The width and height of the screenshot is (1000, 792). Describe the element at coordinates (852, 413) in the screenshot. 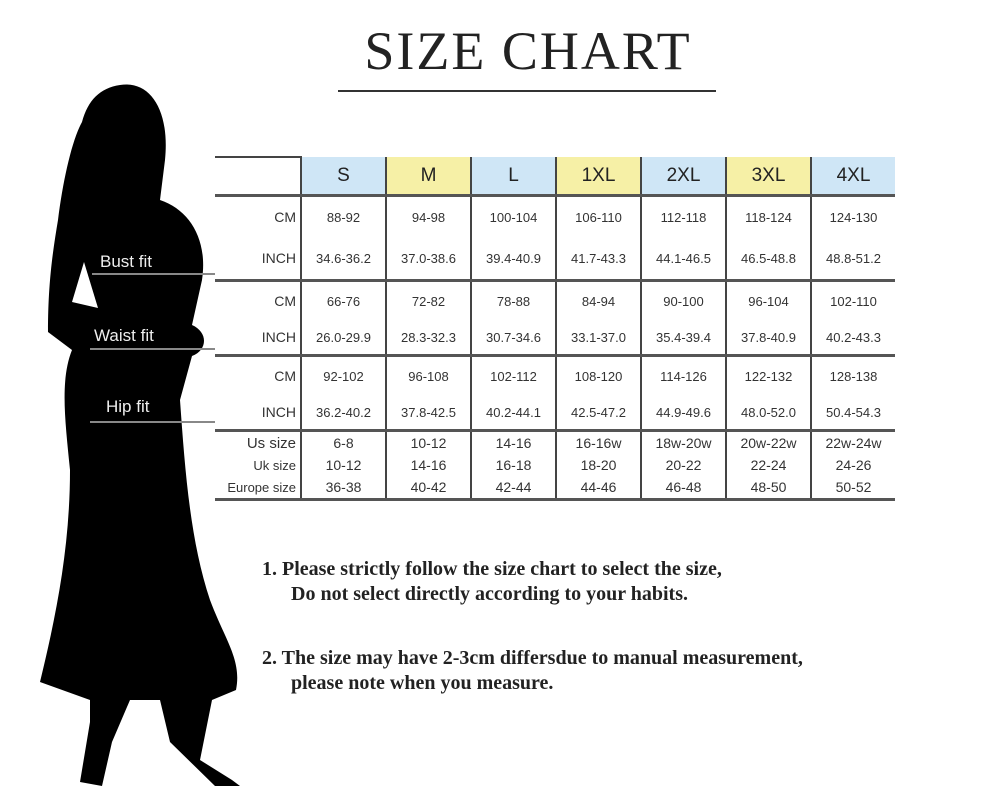

I see `table-cell: 50.4-54.3` at that location.